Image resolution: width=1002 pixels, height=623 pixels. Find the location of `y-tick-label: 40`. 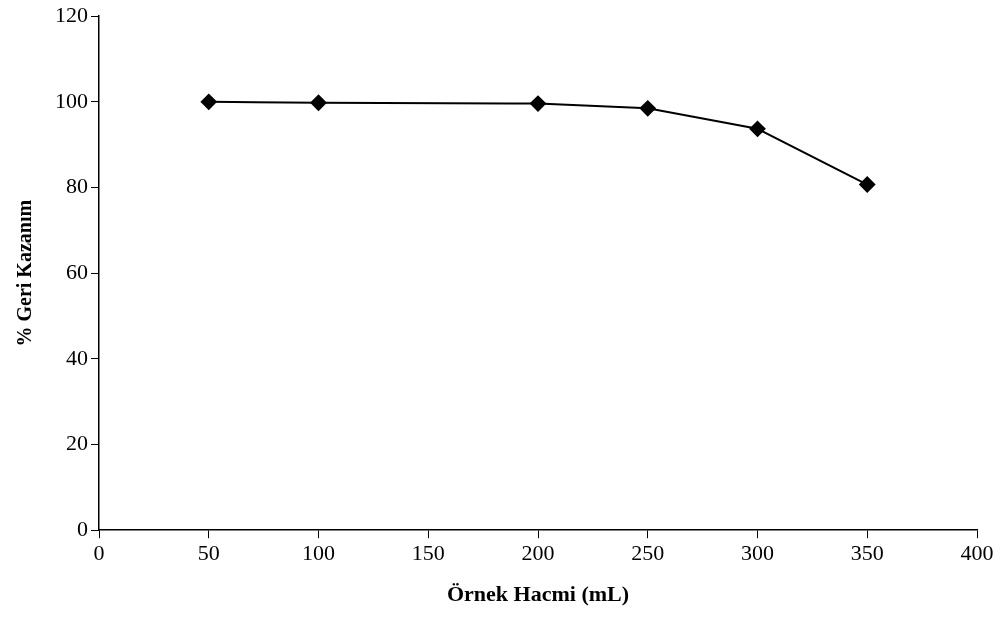

y-tick-label: 40 is located at coordinates (77, 357).